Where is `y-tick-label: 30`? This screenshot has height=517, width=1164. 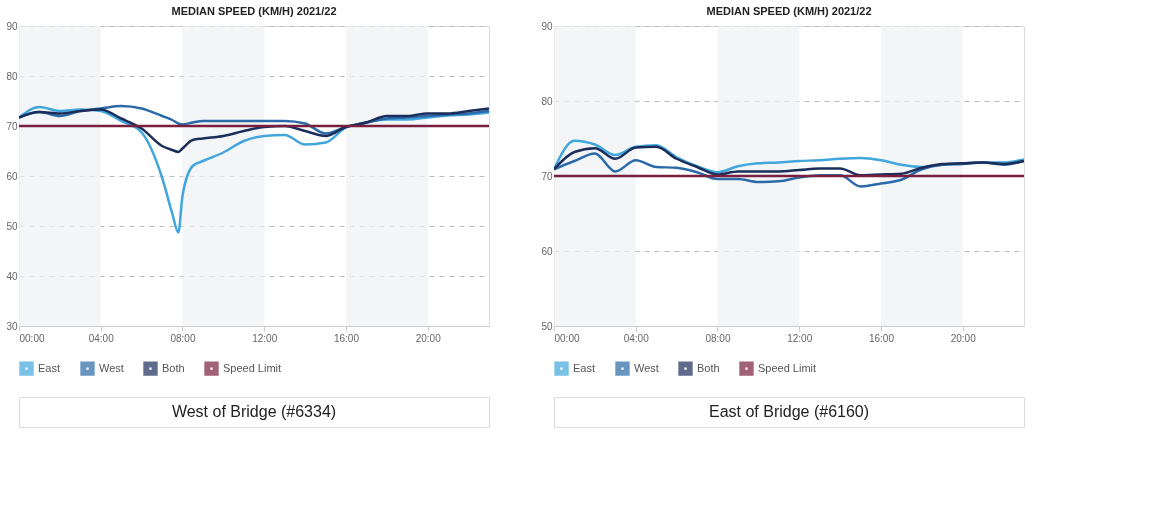
y-tick-label: 30 is located at coordinates (12, 326).